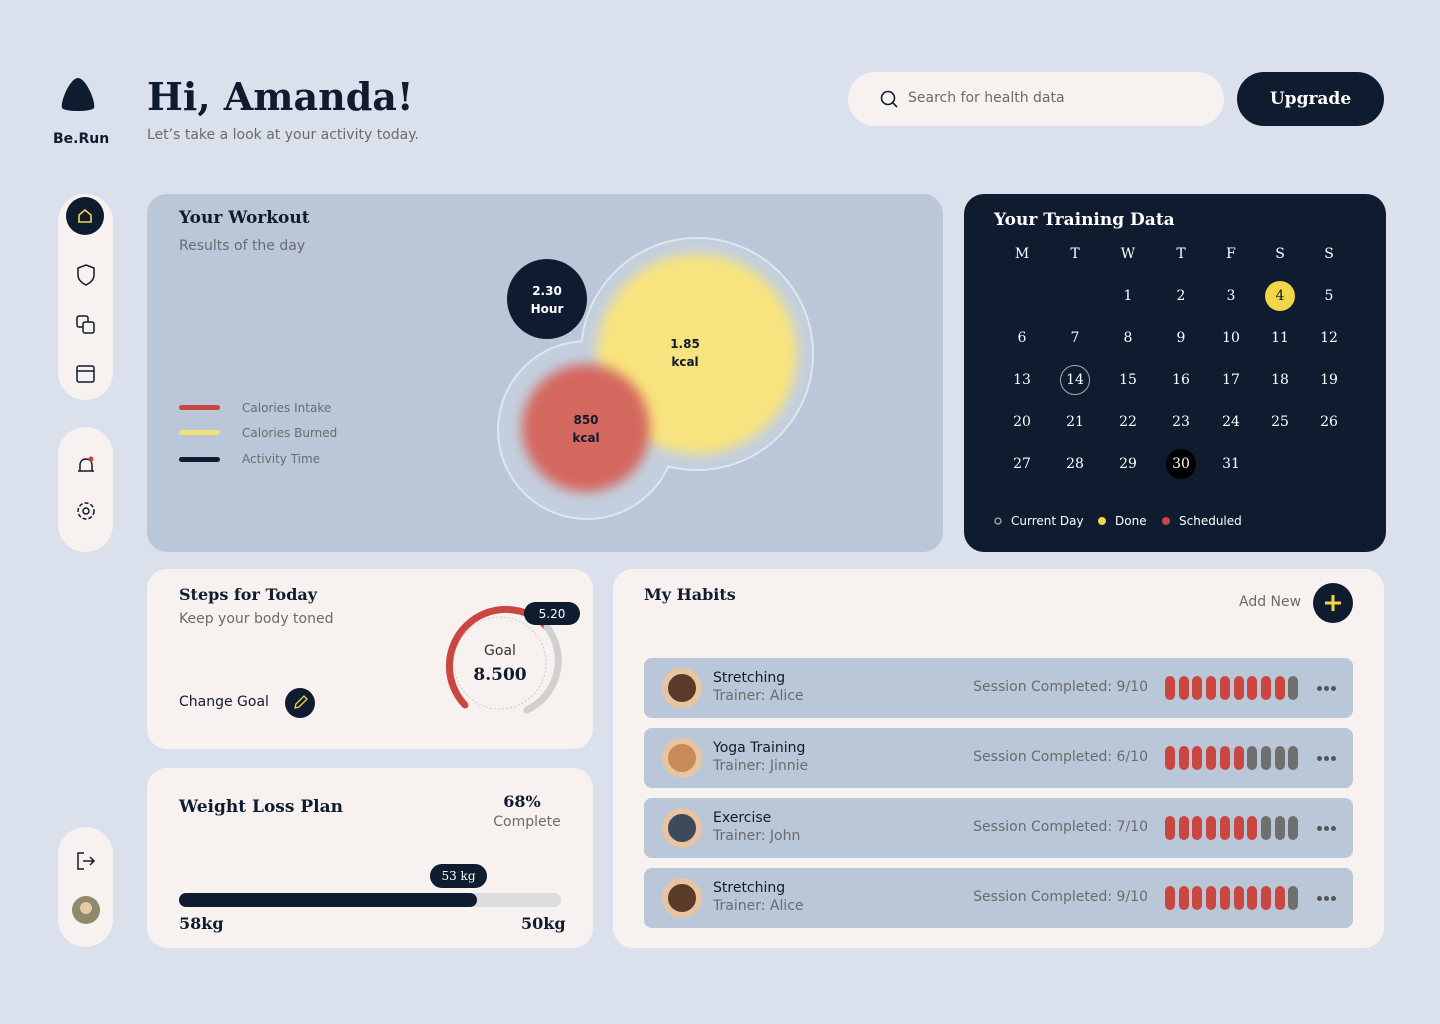 The height and width of the screenshot is (1024, 1440). I want to click on calendar-day: 22, so click(1128, 422).